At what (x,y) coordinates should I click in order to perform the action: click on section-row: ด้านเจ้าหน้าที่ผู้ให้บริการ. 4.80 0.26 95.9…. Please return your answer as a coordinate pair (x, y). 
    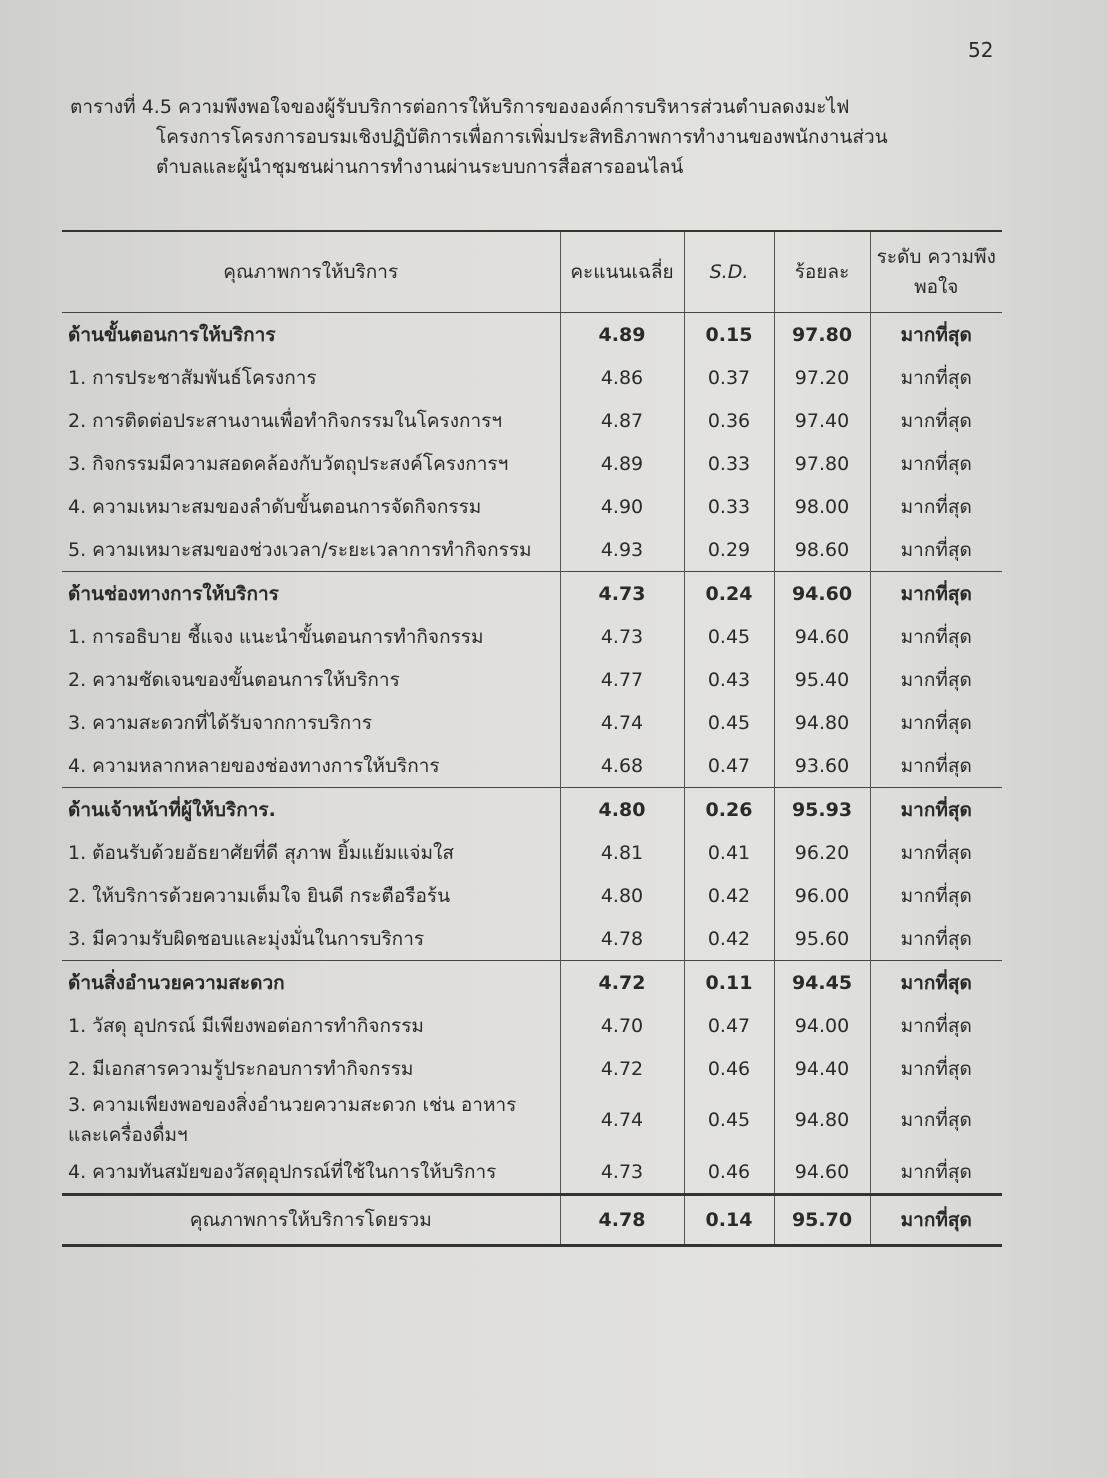
    Looking at the image, I should click on (532, 809).